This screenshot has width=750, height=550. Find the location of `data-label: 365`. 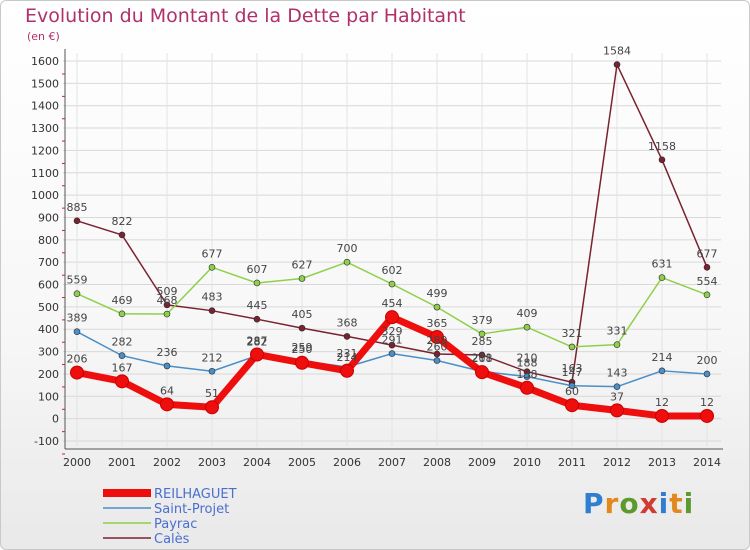

data-label: 365 is located at coordinates (437, 323).